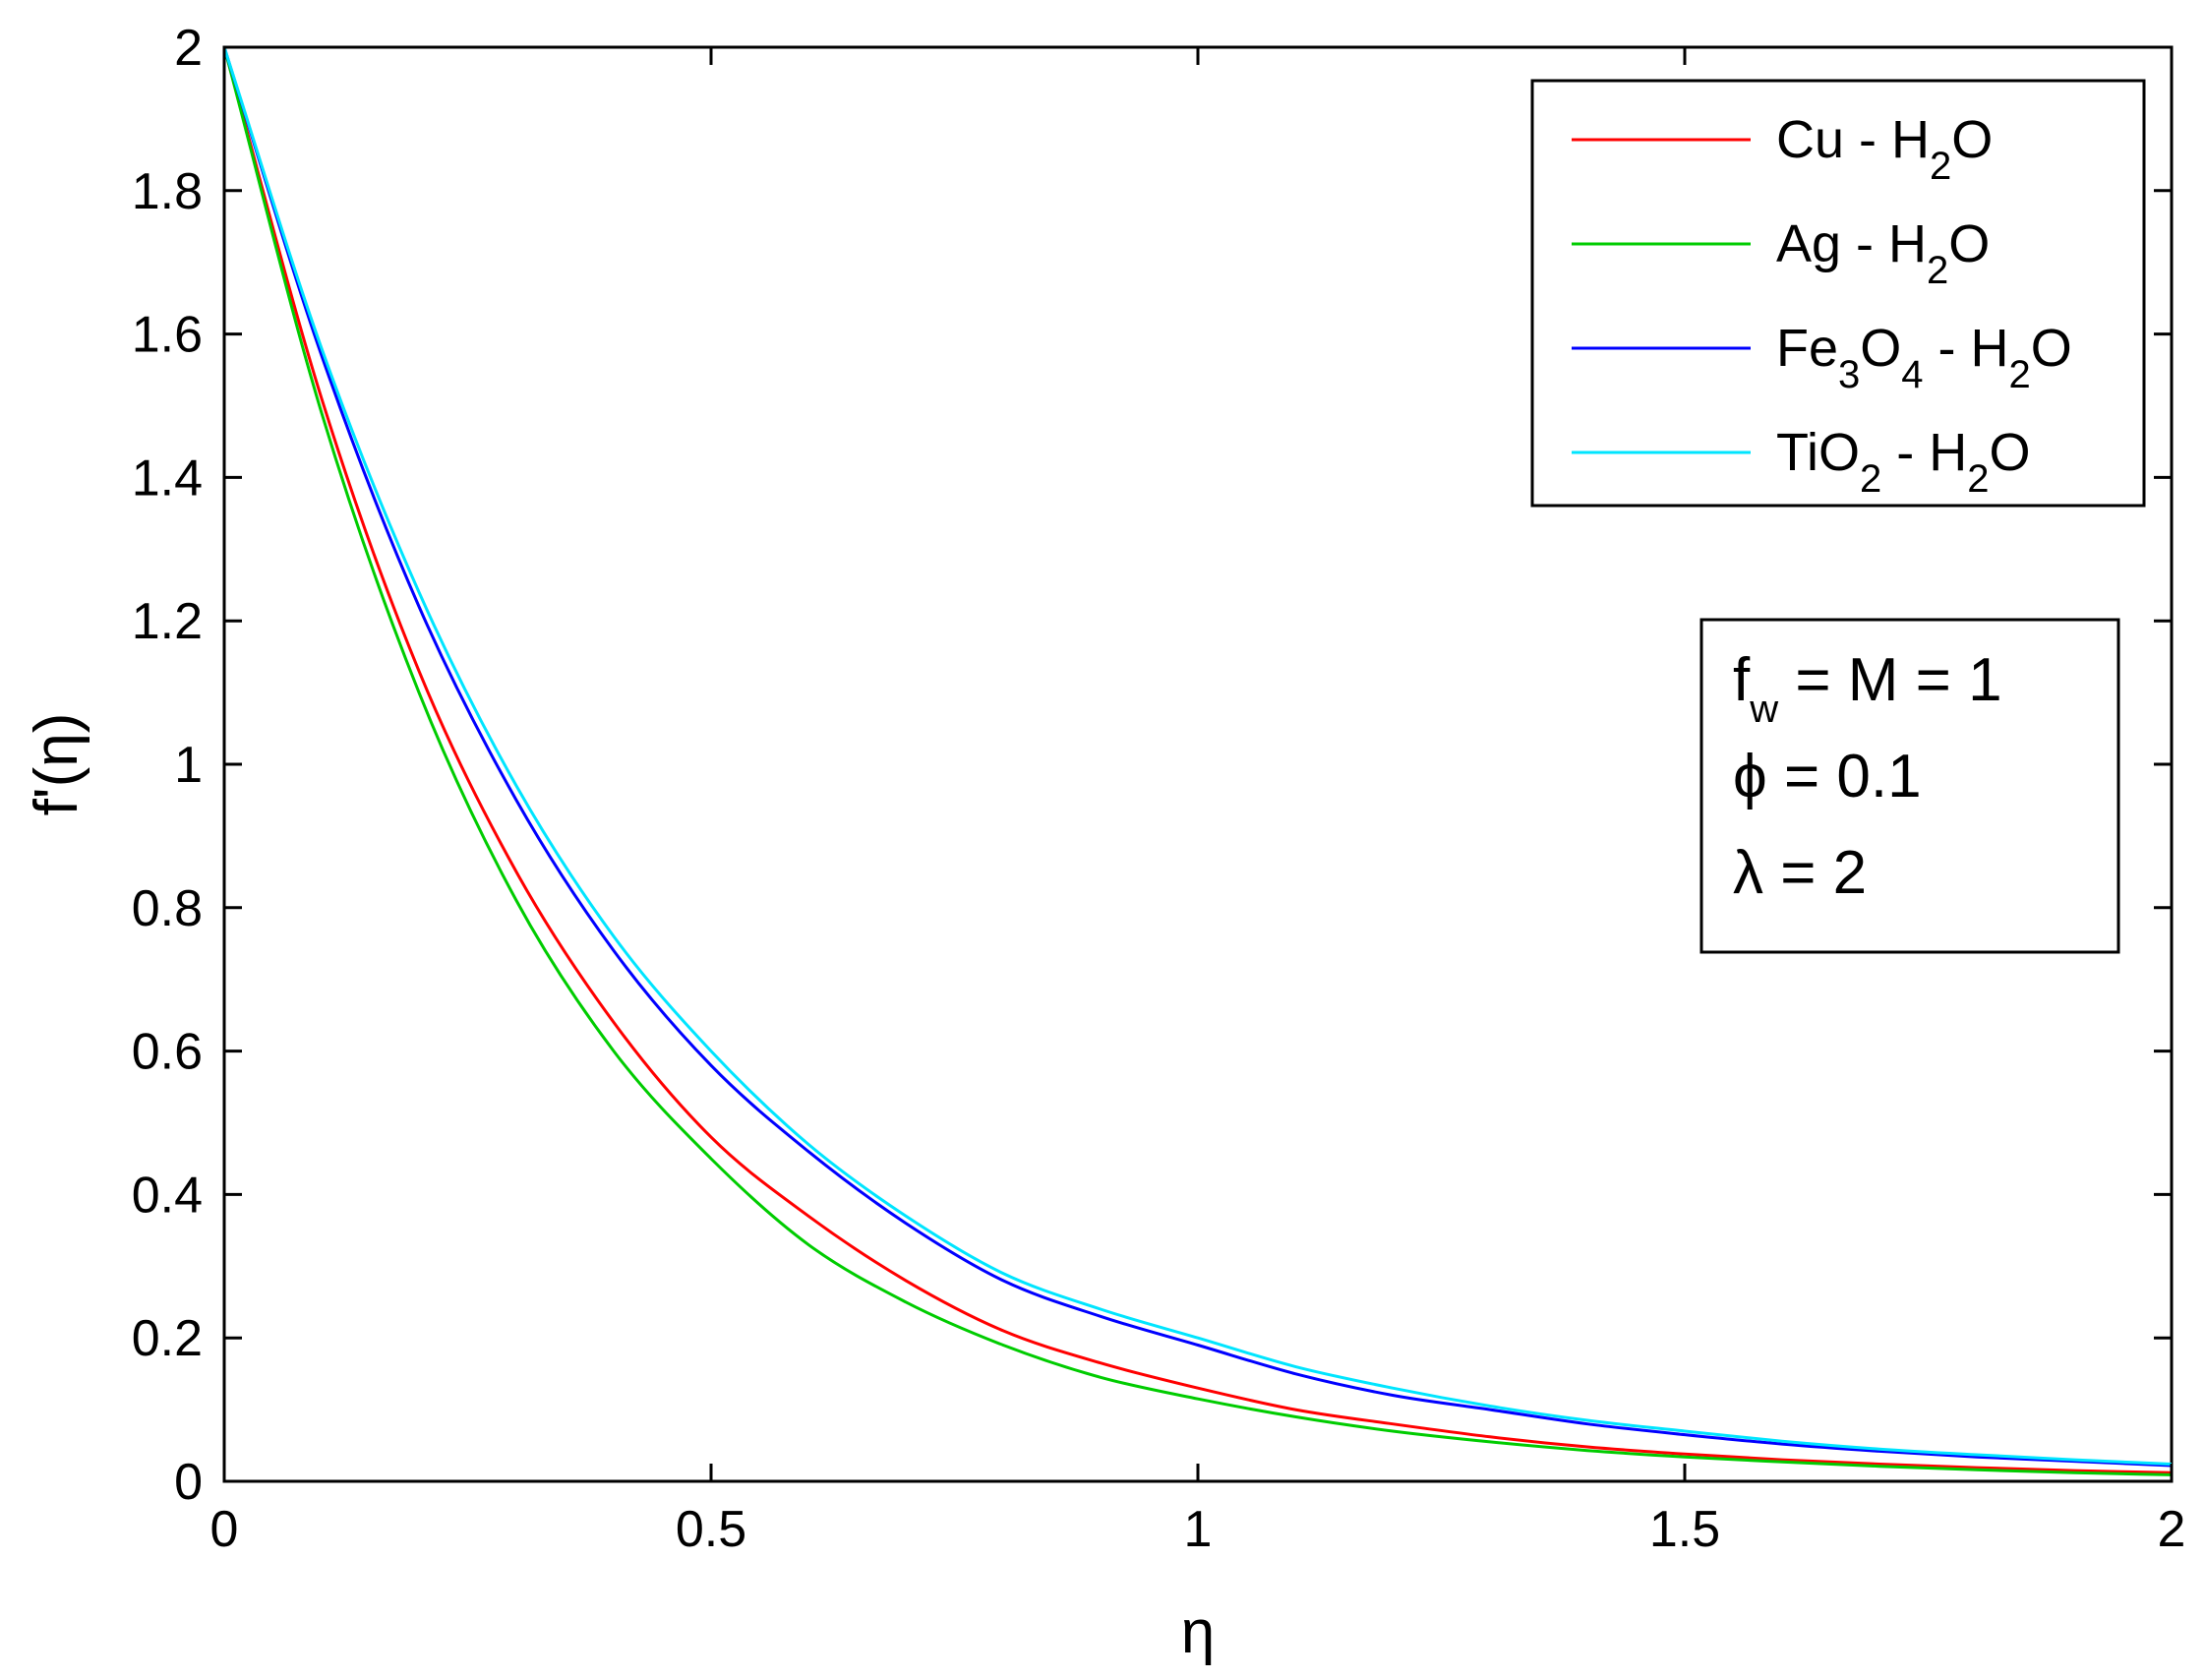 The width and height of the screenshot is (2205, 1680). Describe the element at coordinates (168, 1052) in the screenshot. I see `y-tick-label: 0.6` at that location.